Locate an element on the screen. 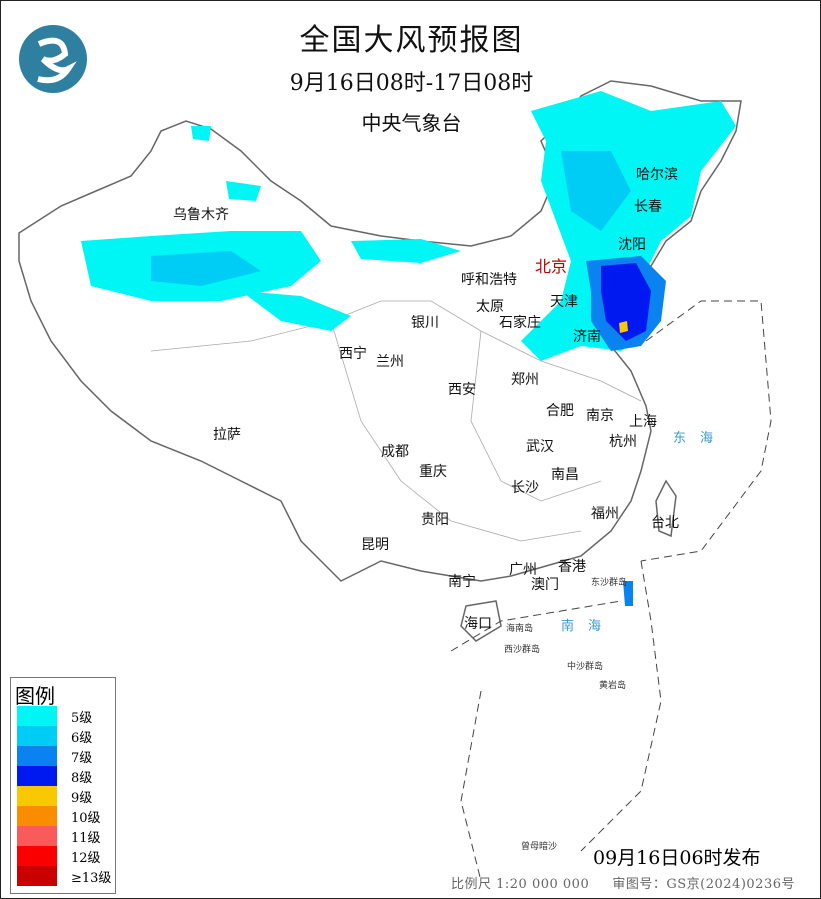 Image resolution: width=821 pixels, height=899 pixels. map-footer: 比例尺 1:20 000 000 审图号：GS京(2024)0236号 is located at coordinates (623, 882).